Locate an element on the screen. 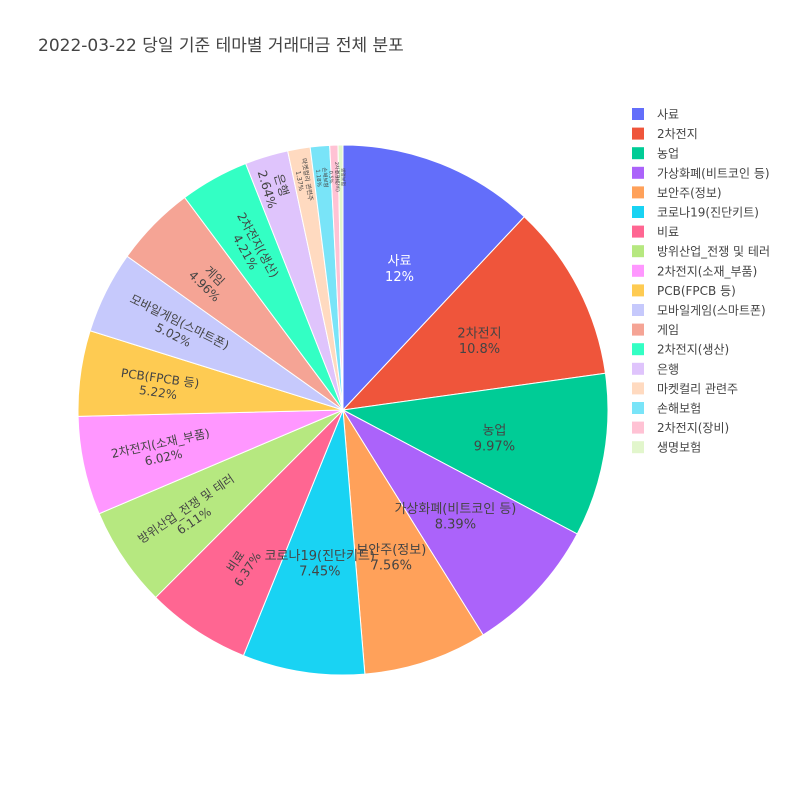 This screenshot has height=800, width=800. slice-label-농업: 농업9.97% is located at coordinates (494, 439).